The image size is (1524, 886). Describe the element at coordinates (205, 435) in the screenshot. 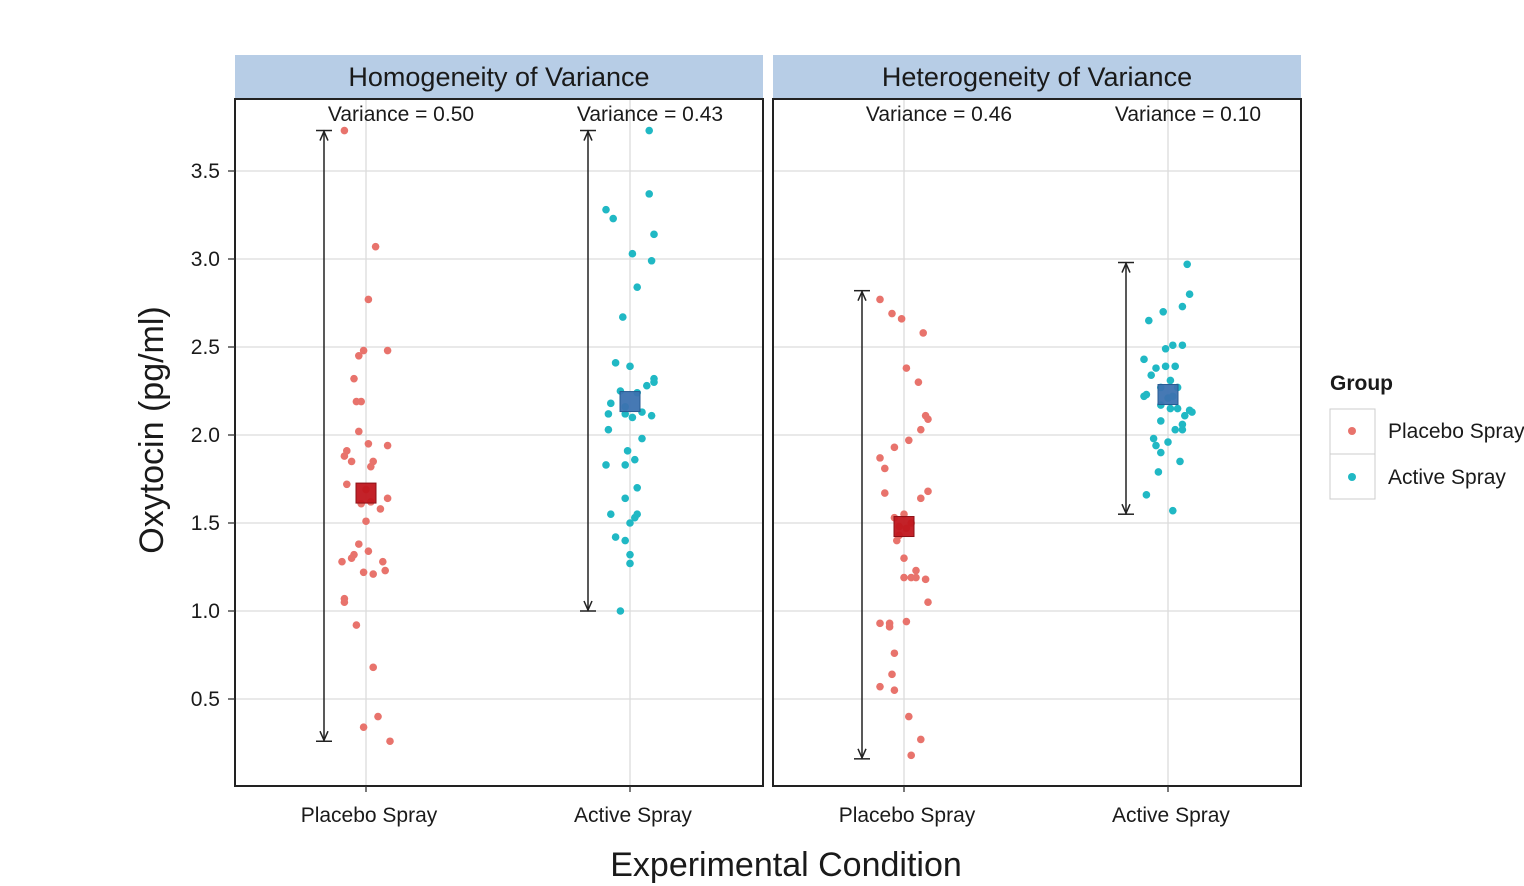

I see `y-tick-label: 2.0` at that location.